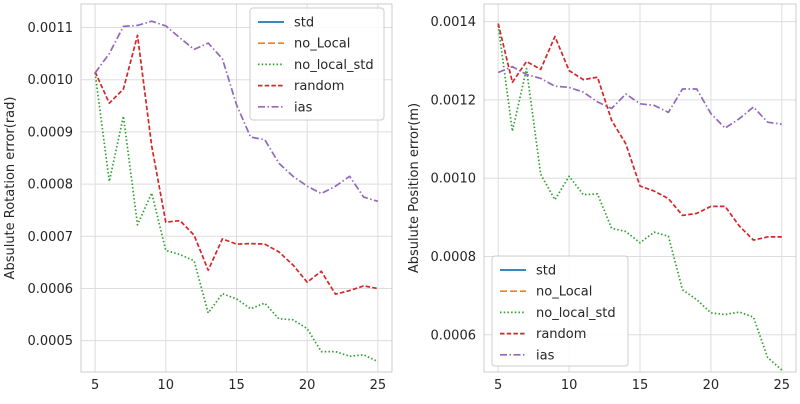 This screenshot has width=800, height=404. What do you see at coordinates (51, 341) in the screenshot?
I see `y-tick-label: 0.0005` at bounding box center [51, 341].